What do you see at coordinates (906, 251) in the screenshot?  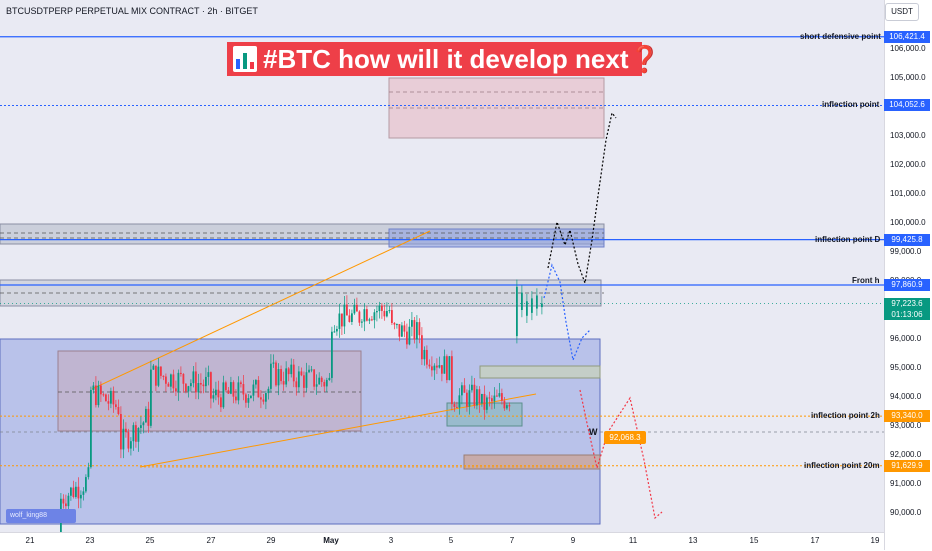 I see `price-tick-label: 99,000.0` at bounding box center [906, 251].